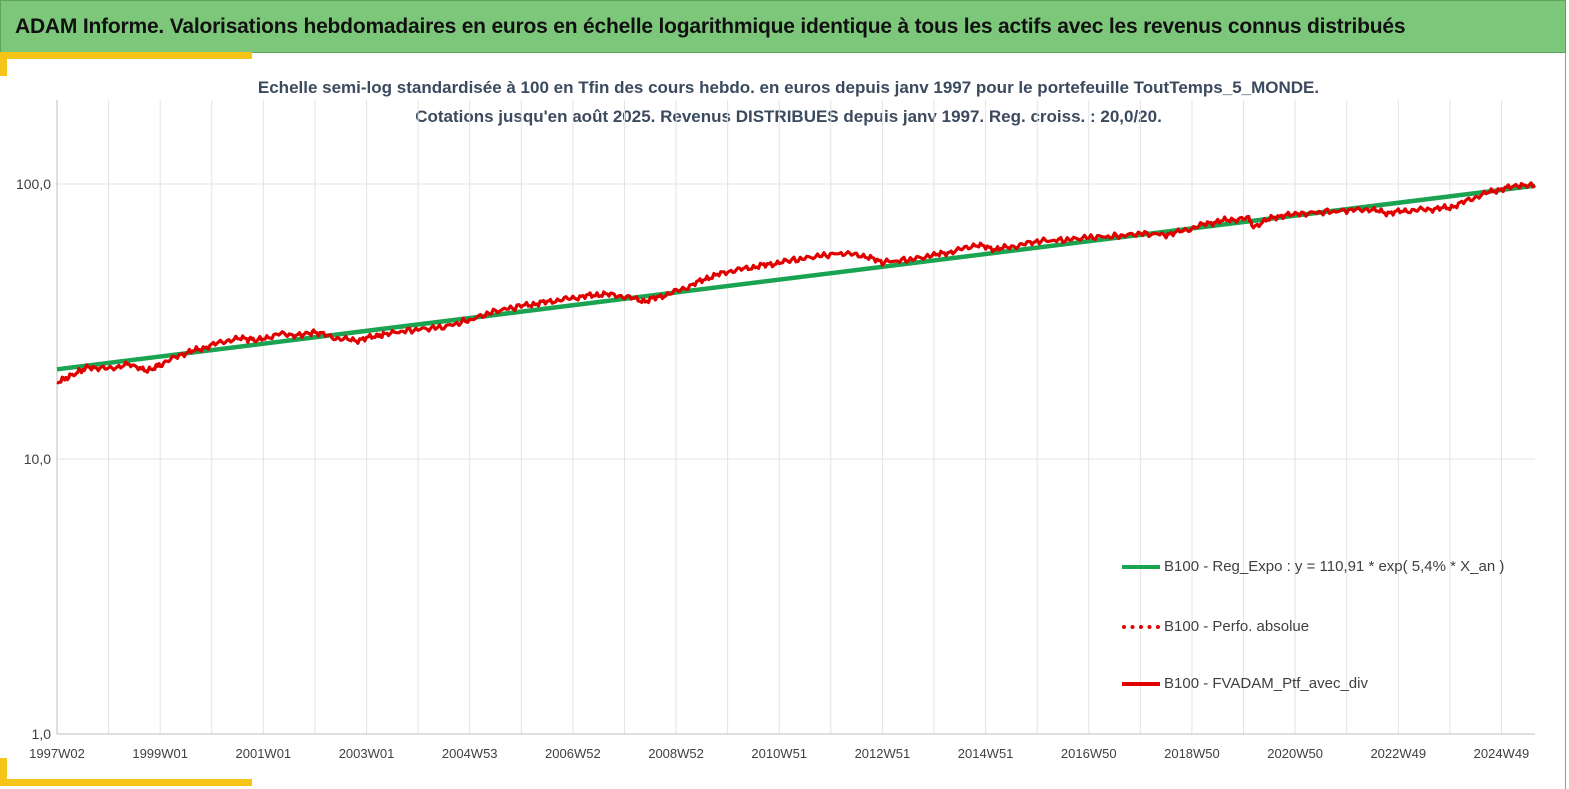 This screenshot has width=1569, height=789. I want to click on x-tick-label: 2020W50, so click(1295, 753).